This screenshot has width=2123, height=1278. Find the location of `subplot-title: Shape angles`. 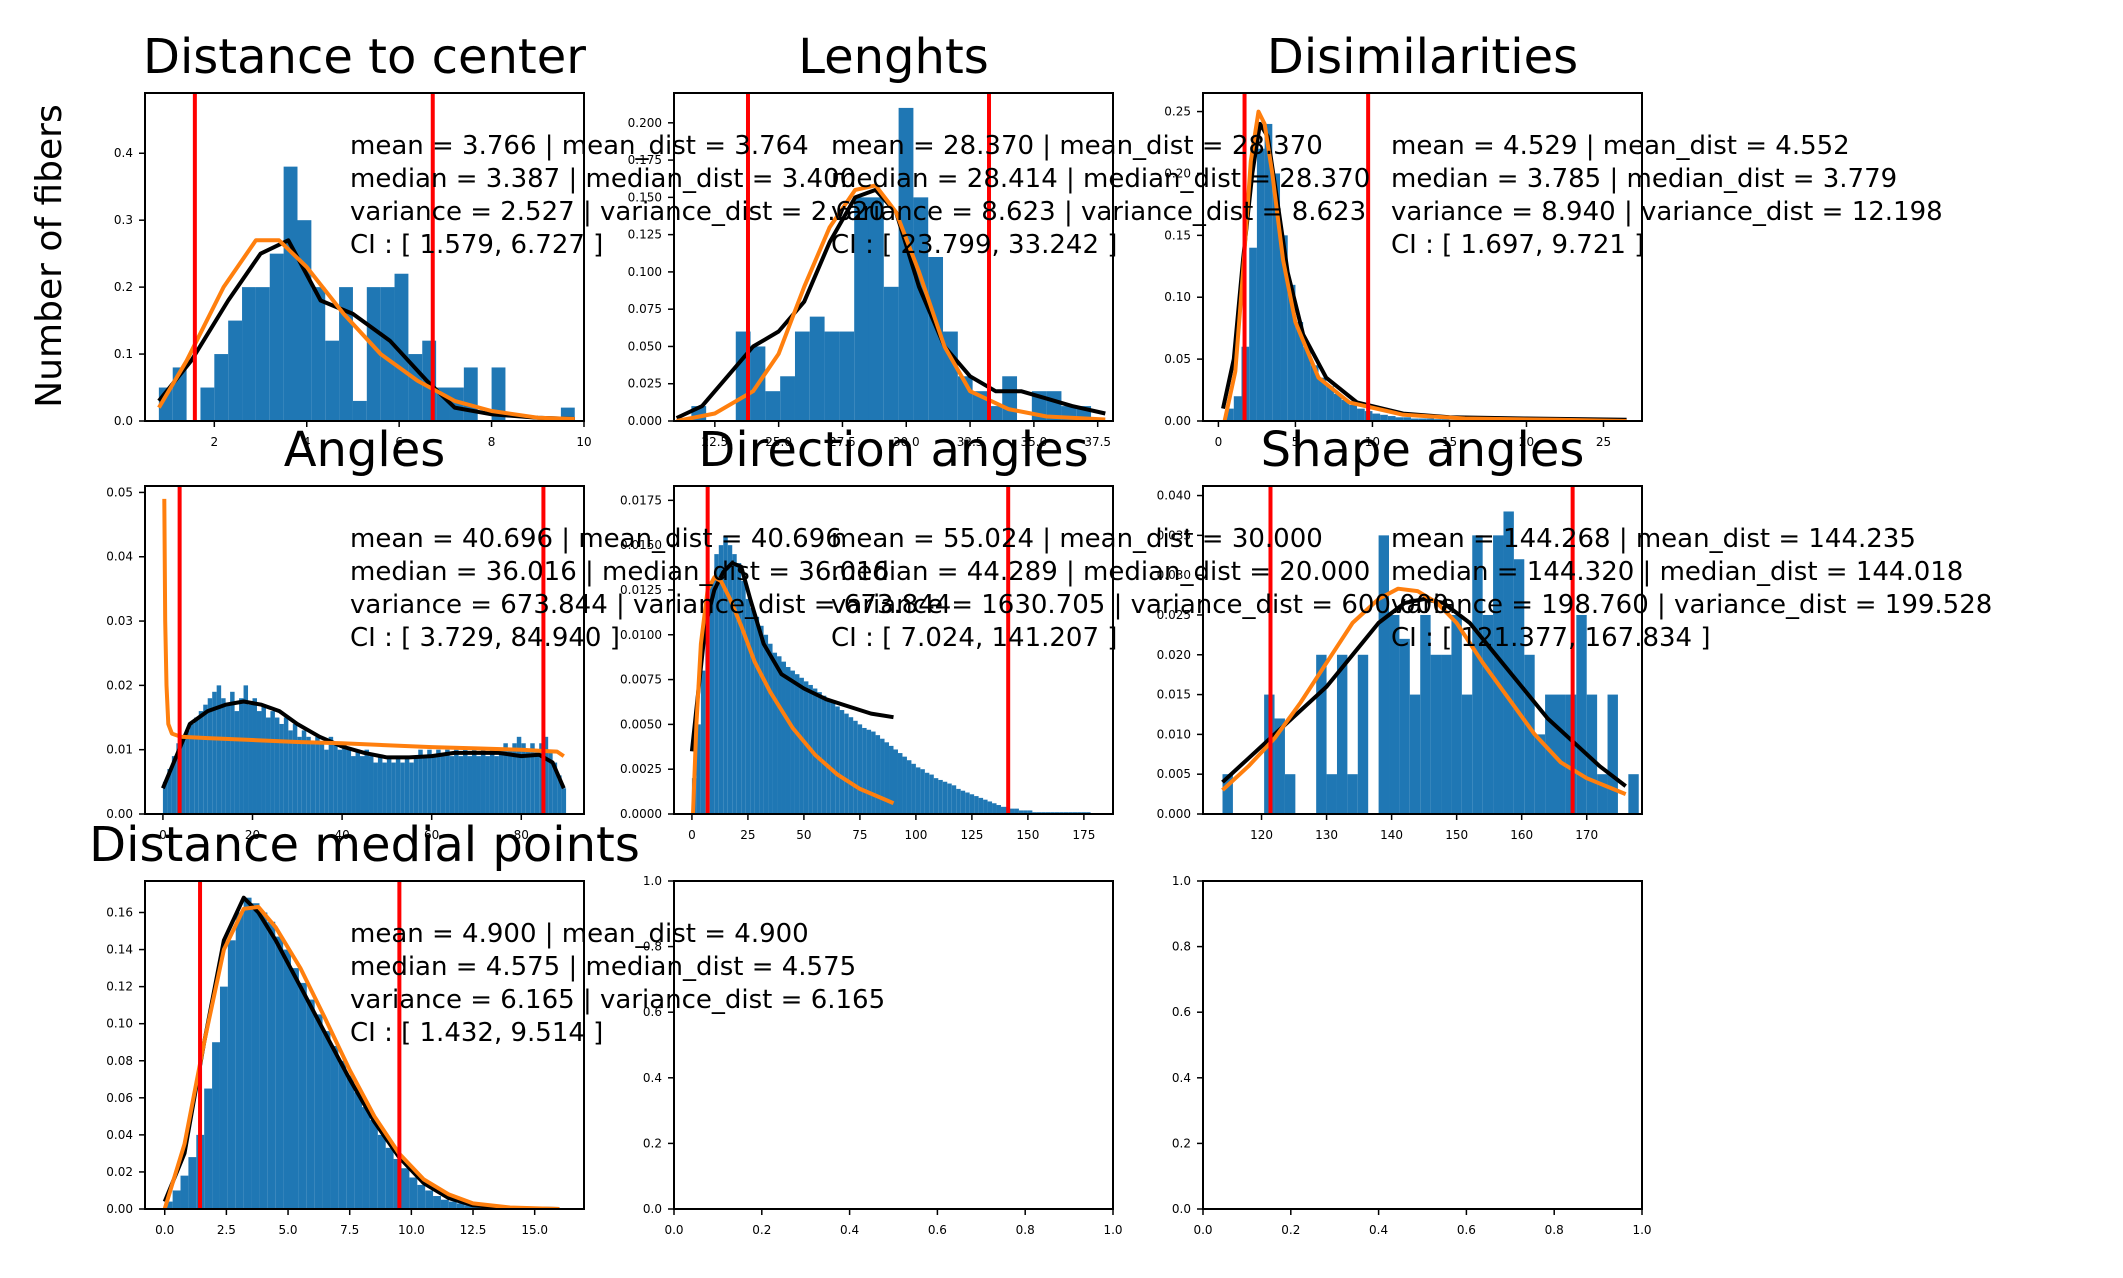

subplot-title: Shape angles is located at coordinates (1423, 450).